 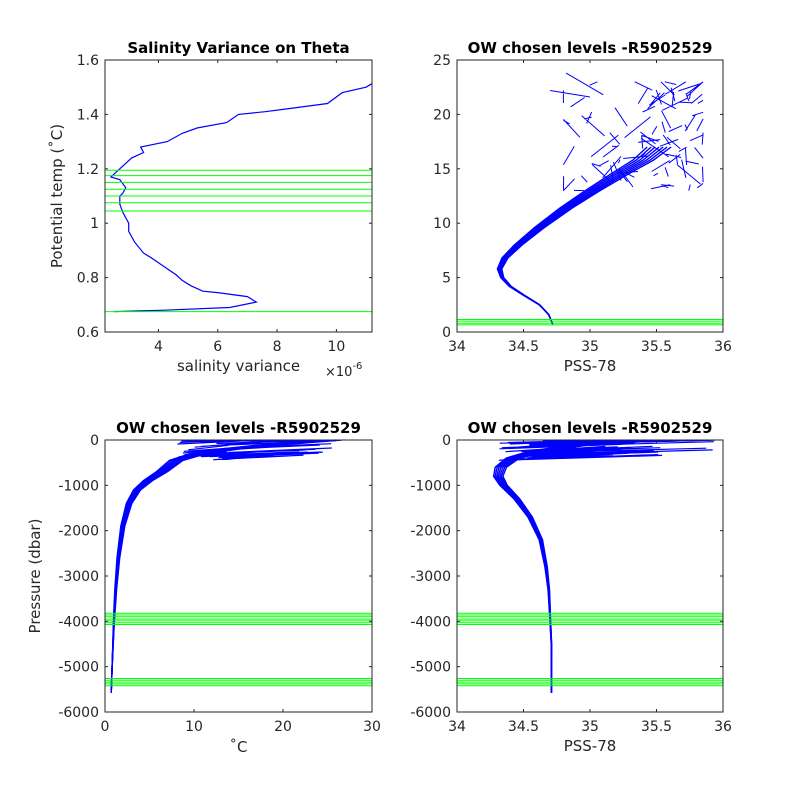 What do you see at coordinates (442, 61) in the screenshot?
I see `y-tick-label: 25` at bounding box center [442, 61].